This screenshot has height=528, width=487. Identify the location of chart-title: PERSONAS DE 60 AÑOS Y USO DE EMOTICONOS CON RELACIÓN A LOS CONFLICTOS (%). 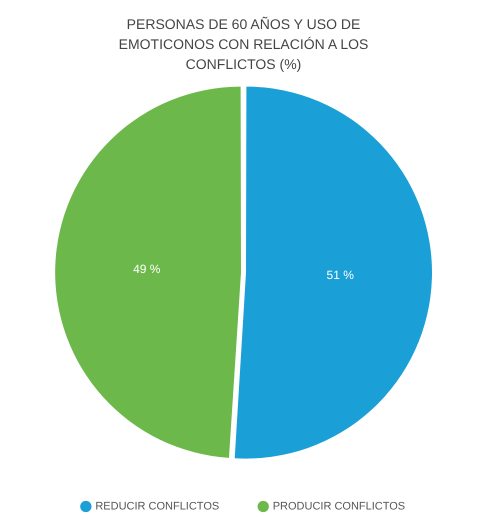
(244, 44).